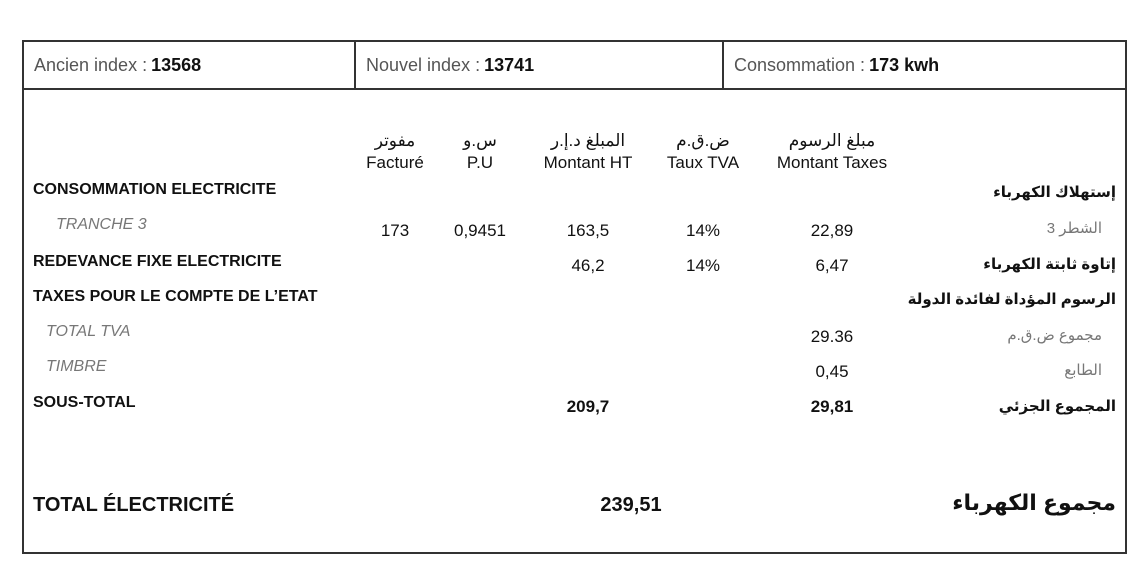 Image resolution: width=1142 pixels, height=579 pixels. I want to click on row-tranche-label: TRANCHE 3, so click(101, 224).